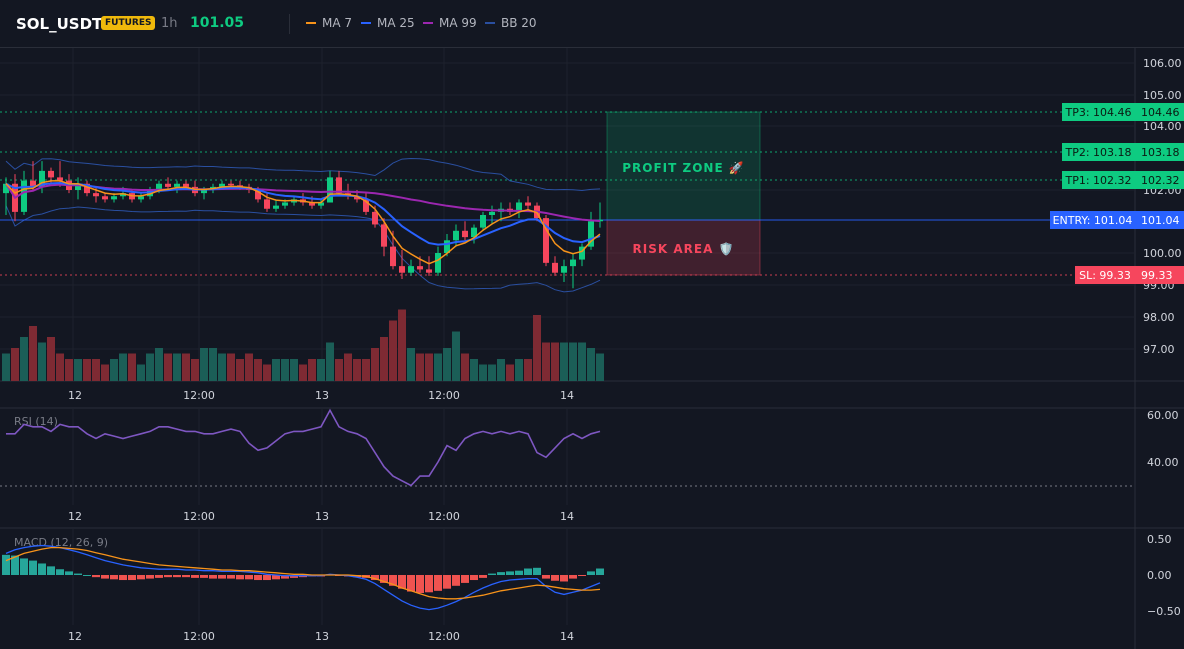 Image resolution: width=1184 pixels, height=649 pixels. I want to click on legend-bb20: BB 20, so click(511, 23).